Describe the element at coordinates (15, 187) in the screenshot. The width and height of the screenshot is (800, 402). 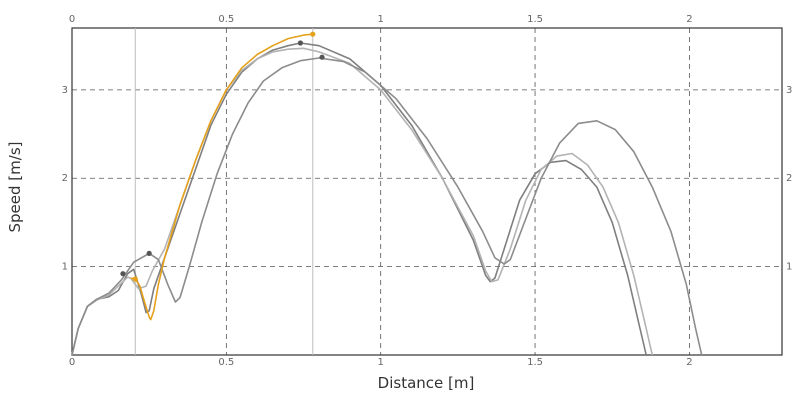
I see `y-axis-title: Speed [m/s]` at that location.